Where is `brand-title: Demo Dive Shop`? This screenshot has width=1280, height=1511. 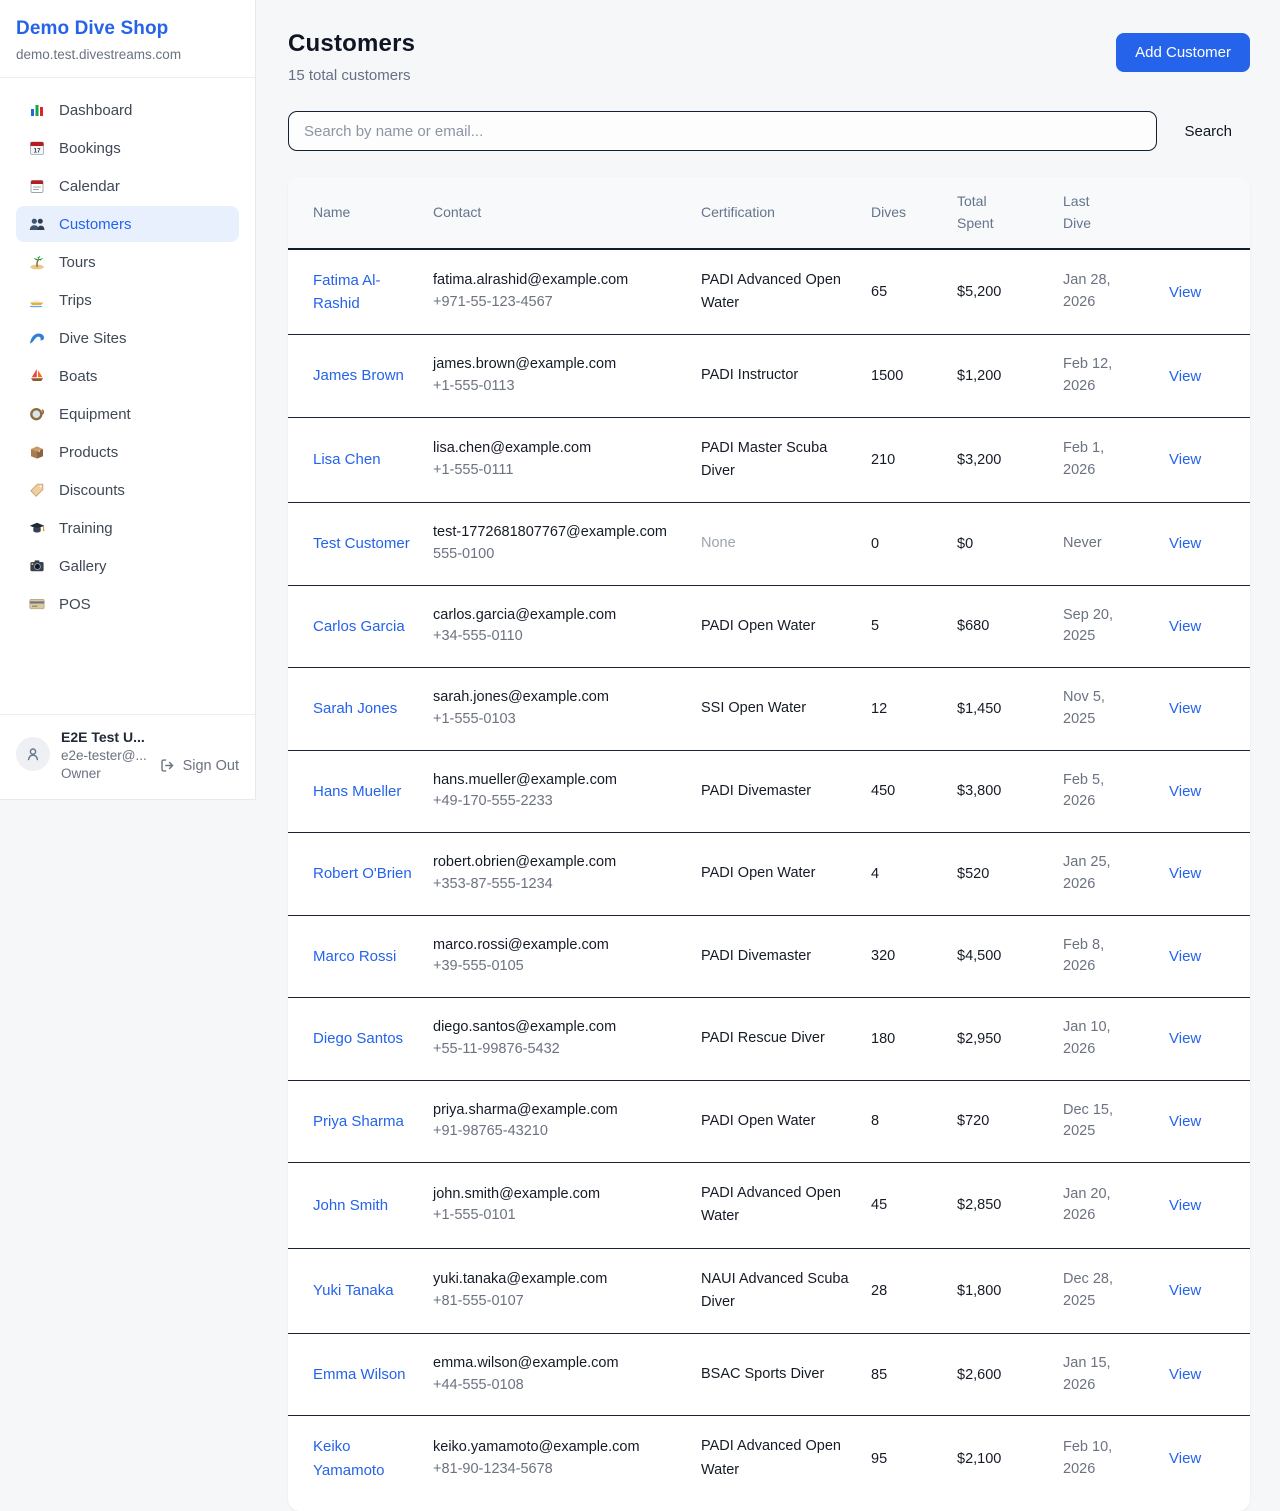
brand-title: Demo Dive Shop is located at coordinates (92, 28).